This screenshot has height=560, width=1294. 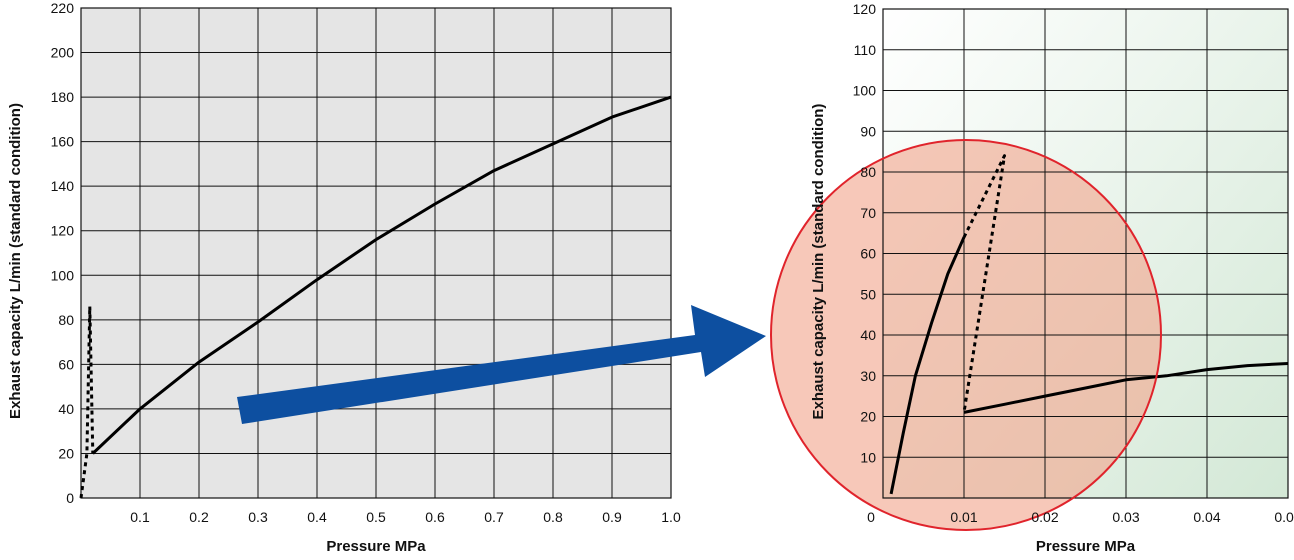 I want to click on y-tick-label: 10, so click(x=868, y=457).